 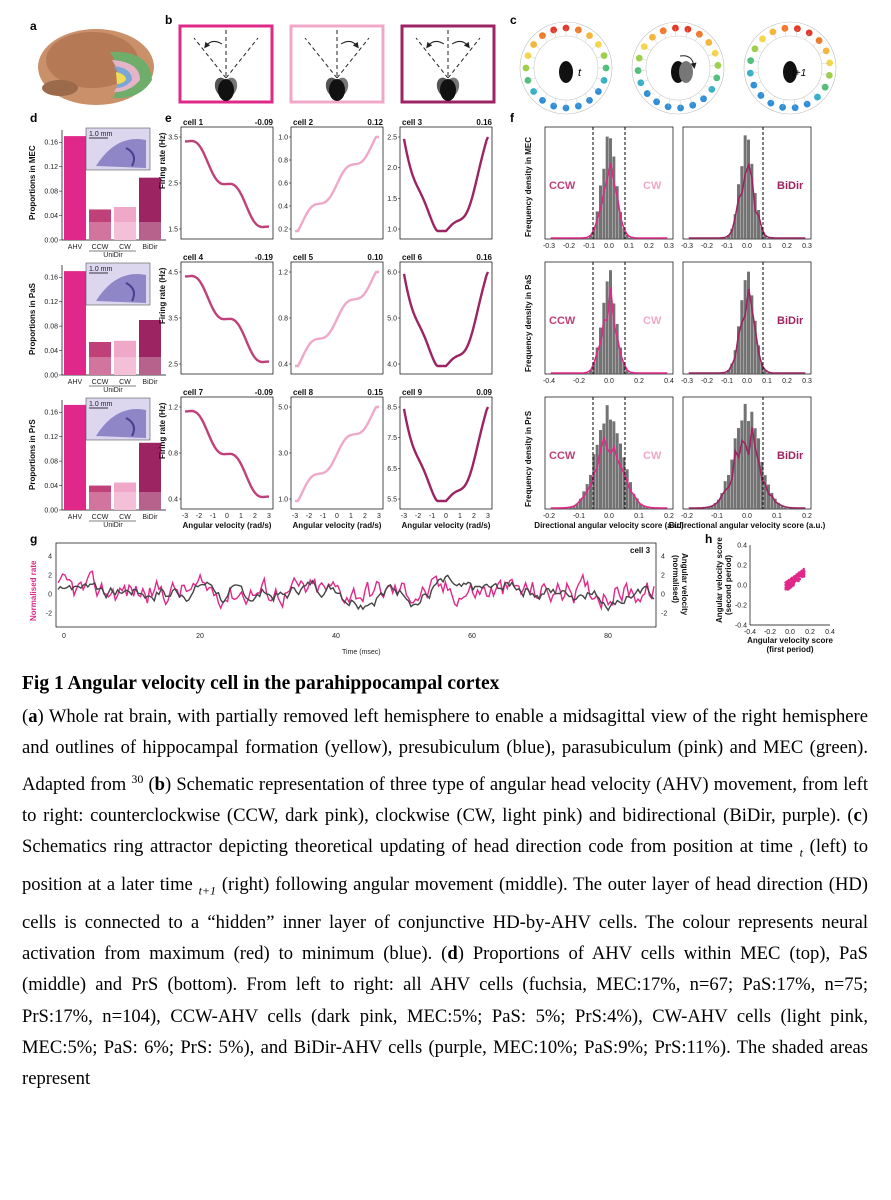 What do you see at coordinates (669, 246) in the screenshot?
I see `x-tick-label: 0.3` at bounding box center [669, 246].